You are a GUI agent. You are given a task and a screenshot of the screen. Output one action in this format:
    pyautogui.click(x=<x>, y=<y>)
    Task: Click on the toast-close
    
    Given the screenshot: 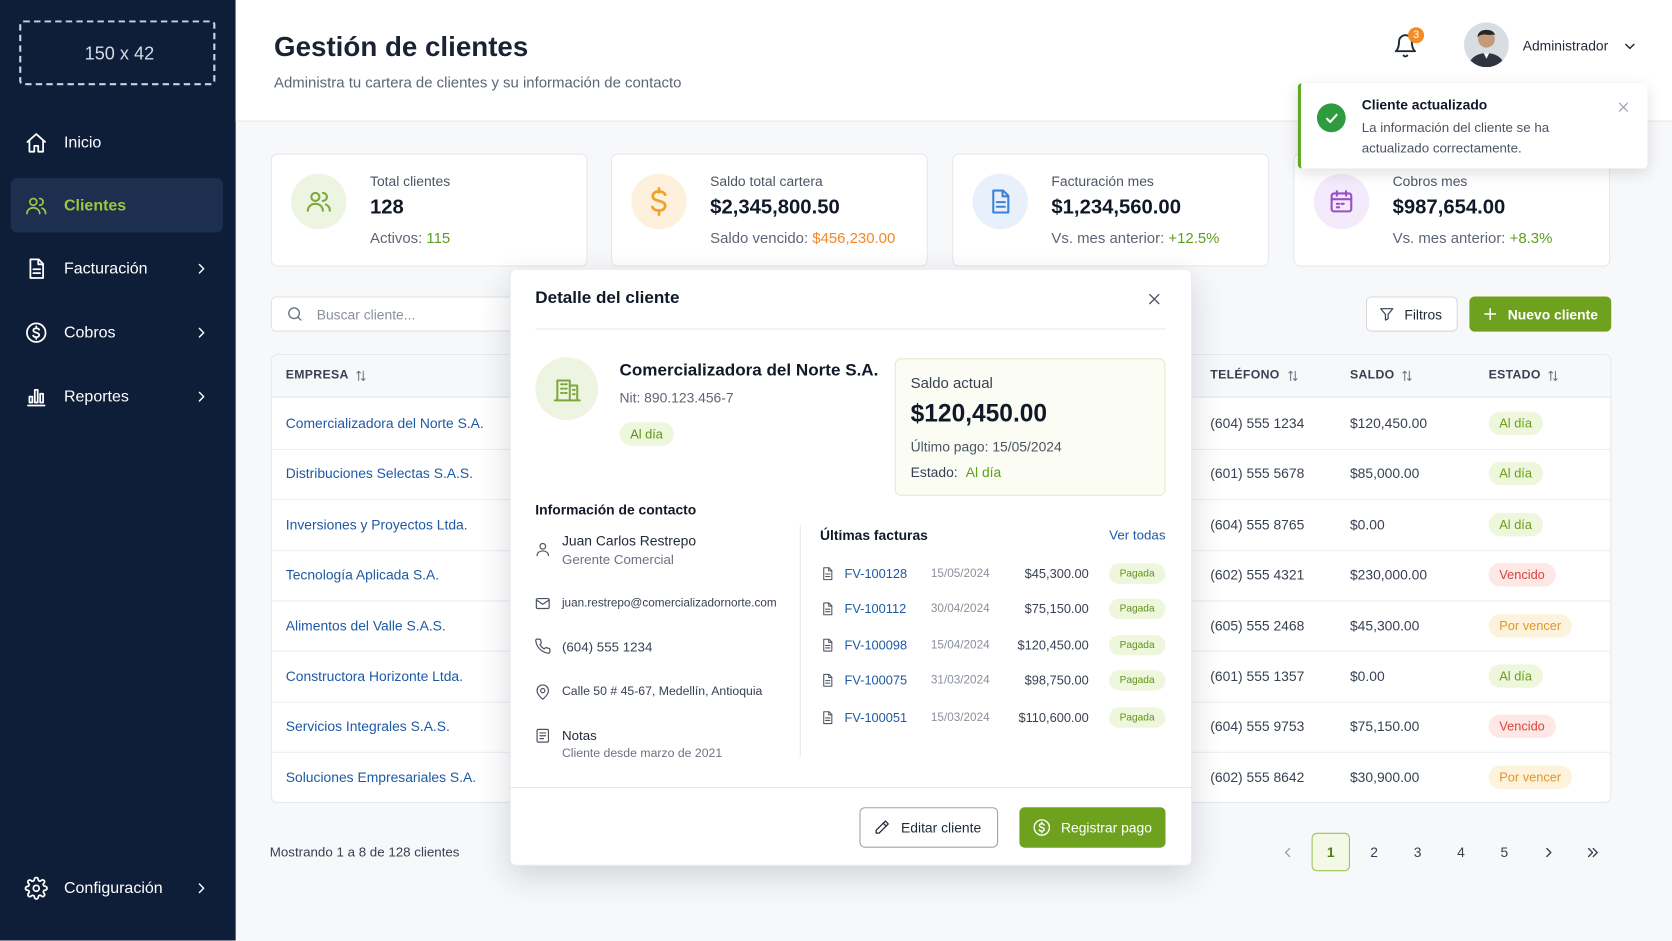 What is the action you would take?
    pyautogui.click(x=1623, y=107)
    